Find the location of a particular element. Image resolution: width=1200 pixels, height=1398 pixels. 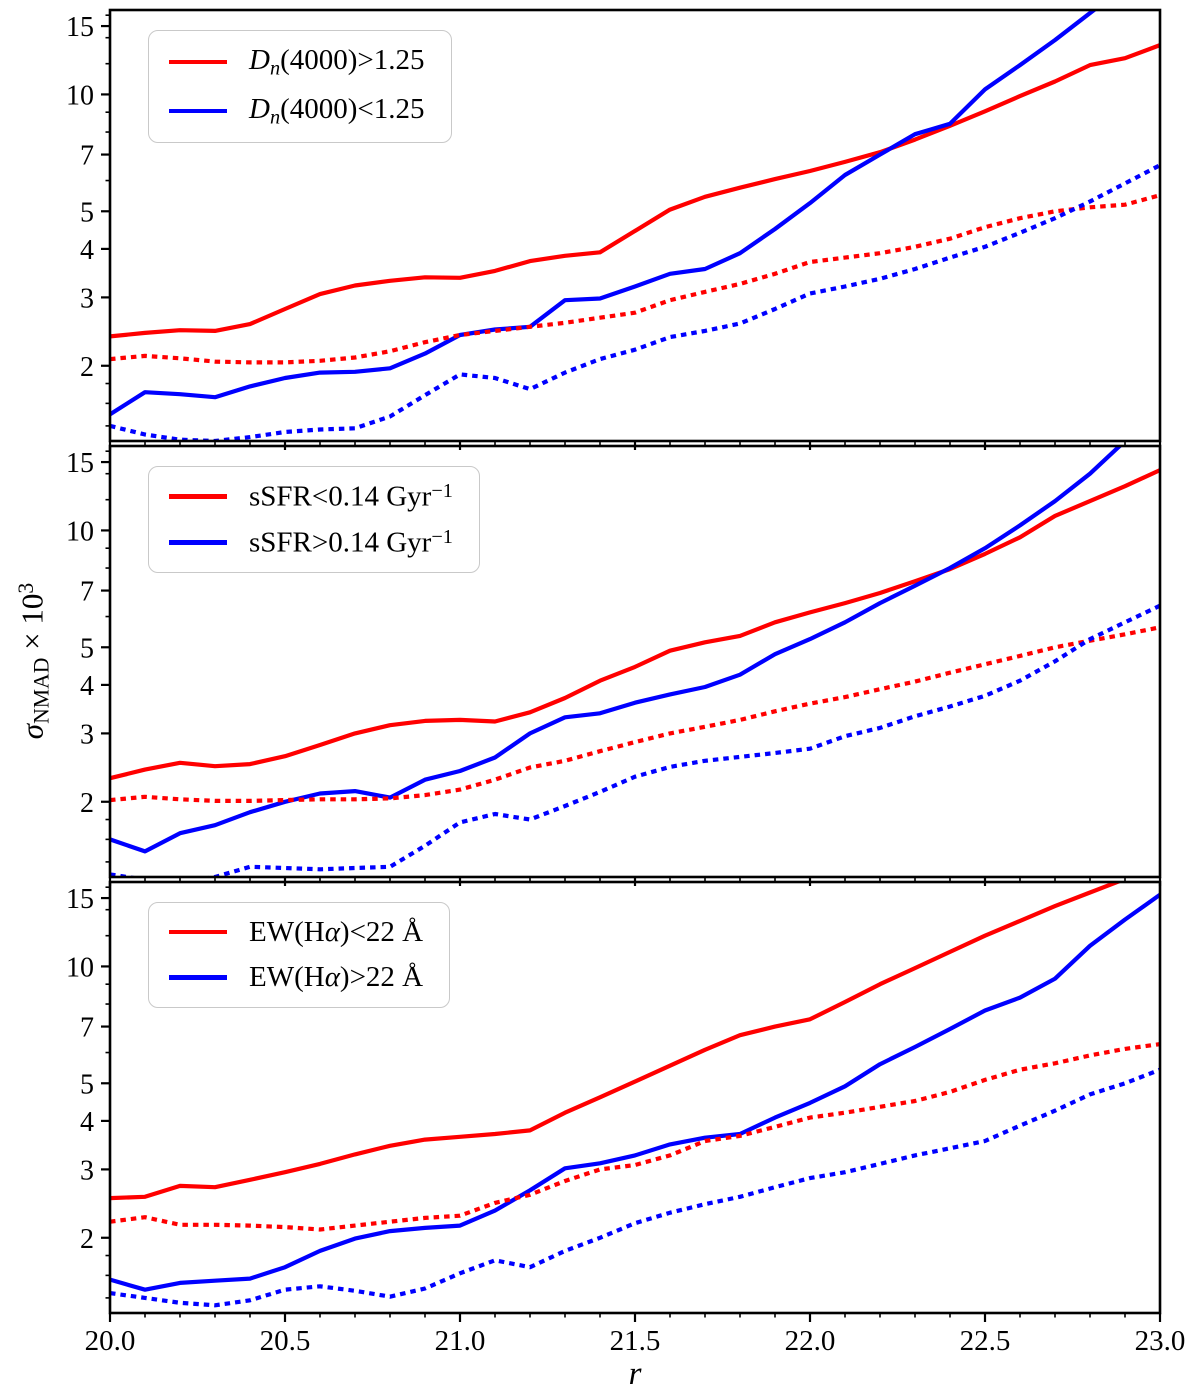

x-tick-label: 20.0 is located at coordinates (110, 1341).